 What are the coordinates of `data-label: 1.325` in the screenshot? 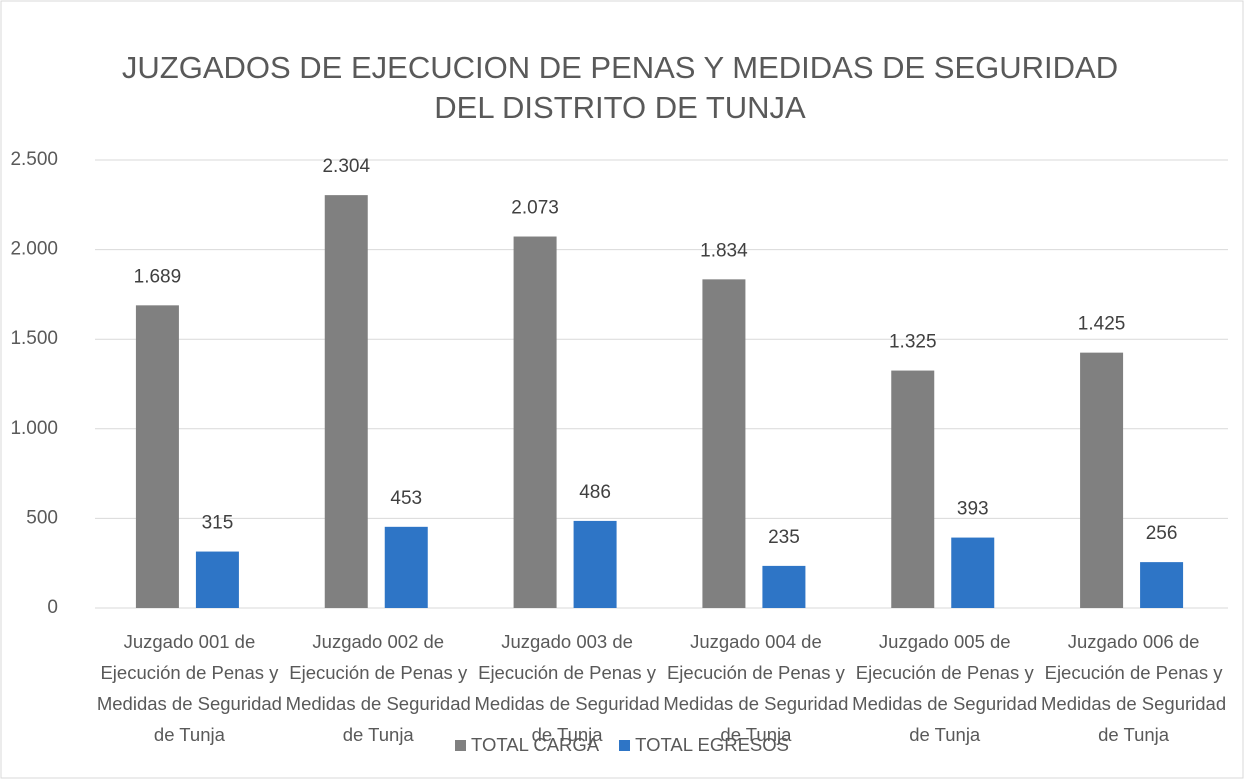 It's located at (913, 342).